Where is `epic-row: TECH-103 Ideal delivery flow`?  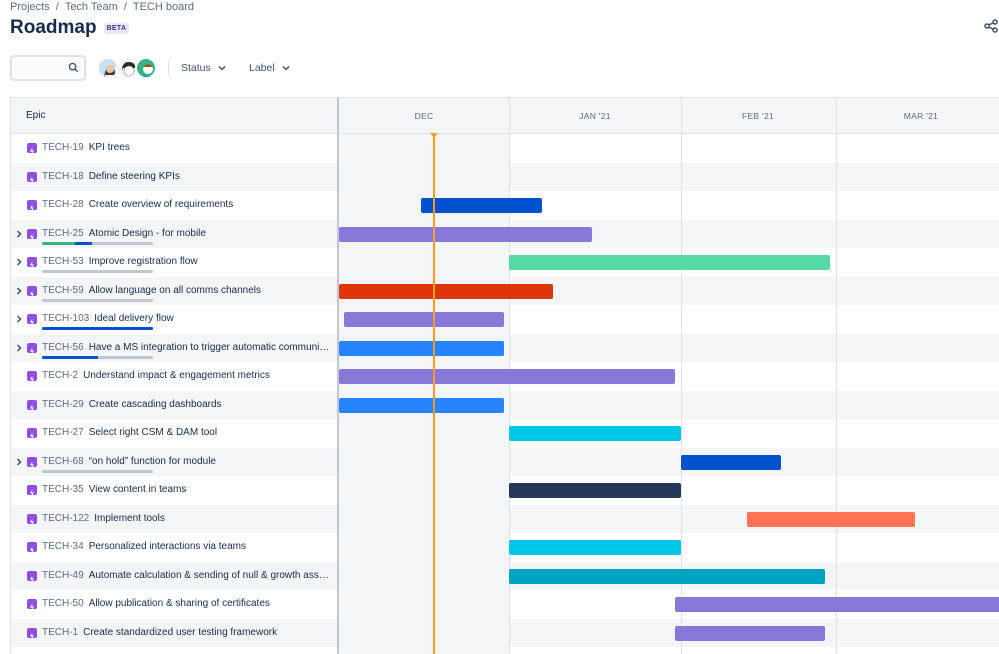
epic-row: TECH-103 Ideal delivery flow is located at coordinates (505, 319).